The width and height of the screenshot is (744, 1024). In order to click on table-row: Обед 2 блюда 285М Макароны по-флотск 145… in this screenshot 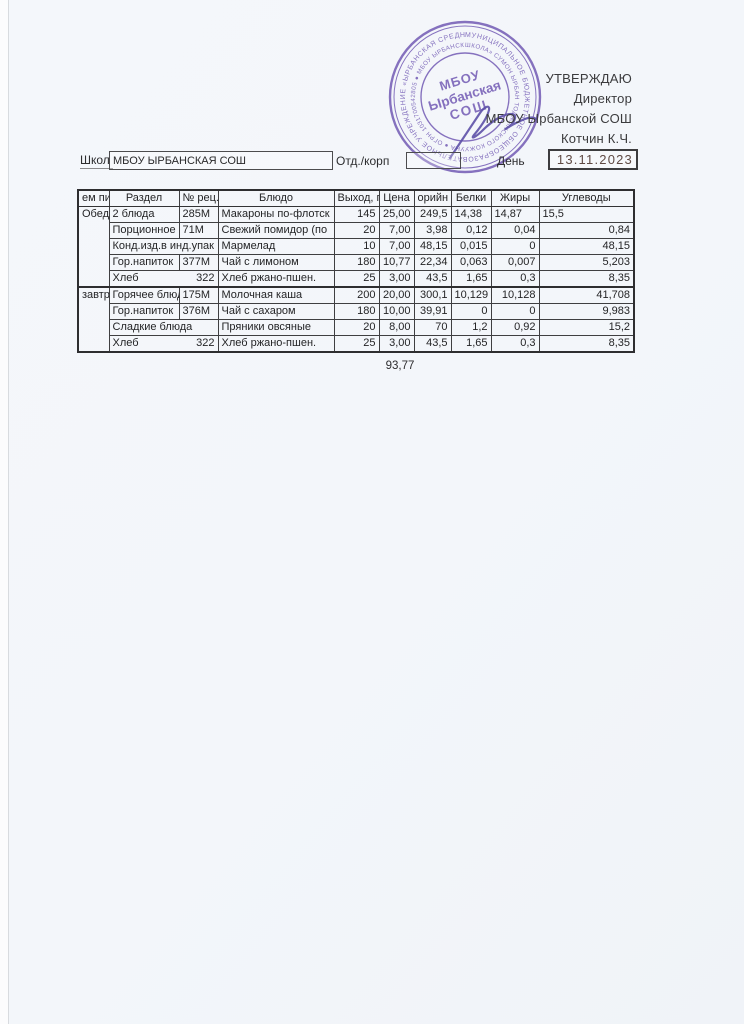, I will do `click(356, 247)`.